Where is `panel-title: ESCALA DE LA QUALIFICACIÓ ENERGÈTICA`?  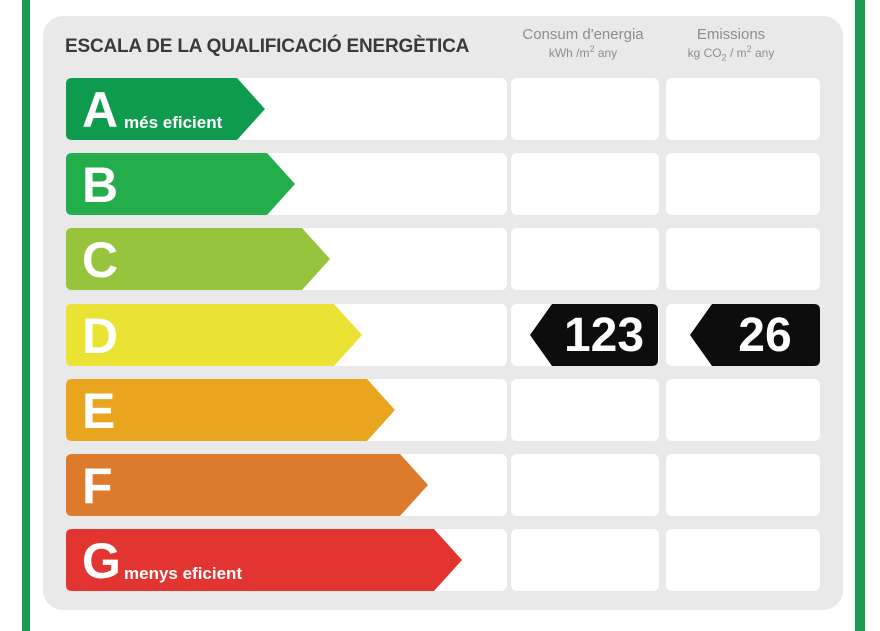
panel-title: ESCALA DE LA QUALIFICACIÓ ENERGÈTICA is located at coordinates (267, 46).